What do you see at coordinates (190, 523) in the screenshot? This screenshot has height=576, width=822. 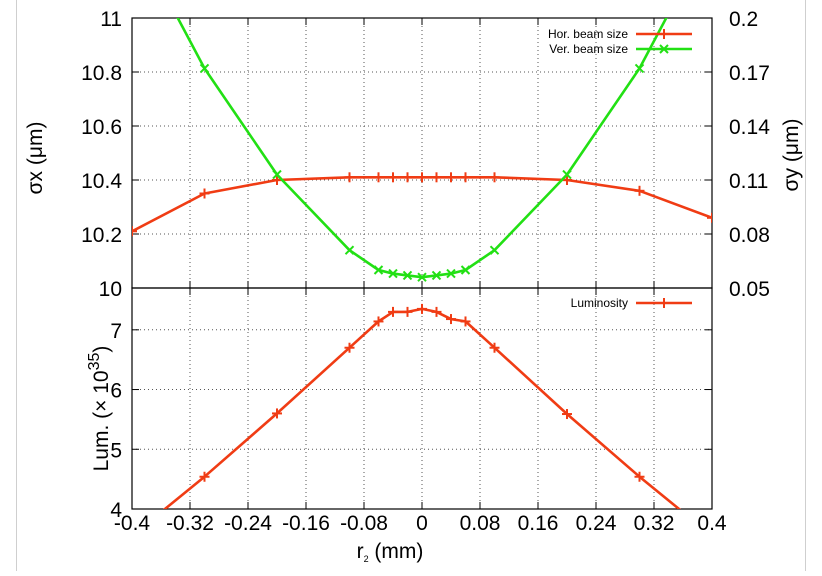 I see `bottom-x-tick-label: -0.32` at bounding box center [190, 523].